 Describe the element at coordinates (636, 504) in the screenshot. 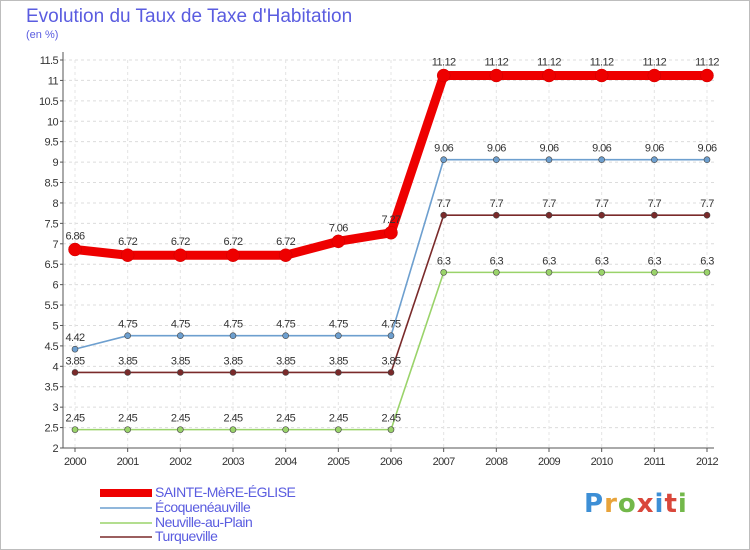

I see `proxiti-logo: Proxiti` at that location.